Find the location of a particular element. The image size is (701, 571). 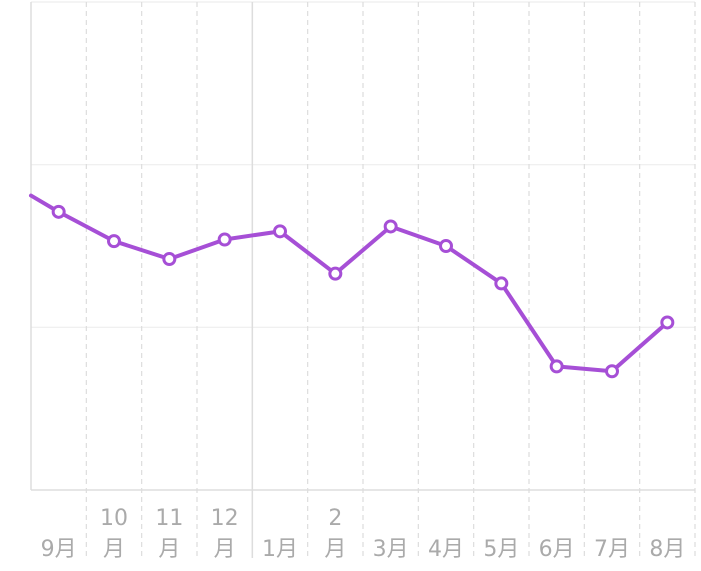

x-tick-labels: 9月 10 月 11 月 12 月 1月 2 月 3月 4月 5月 6月 7月 8月 is located at coordinates (363, 534).